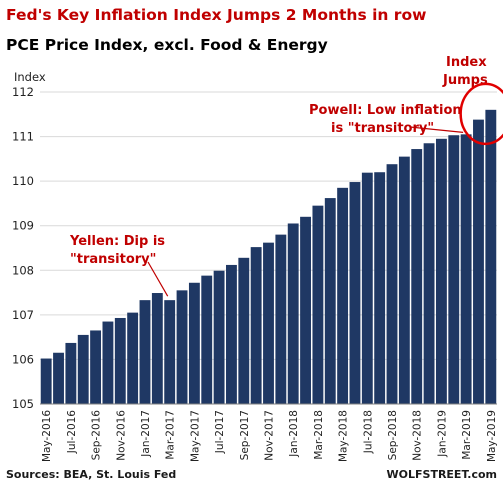  I want to click on y-tick-label: 112, so click(23, 92).